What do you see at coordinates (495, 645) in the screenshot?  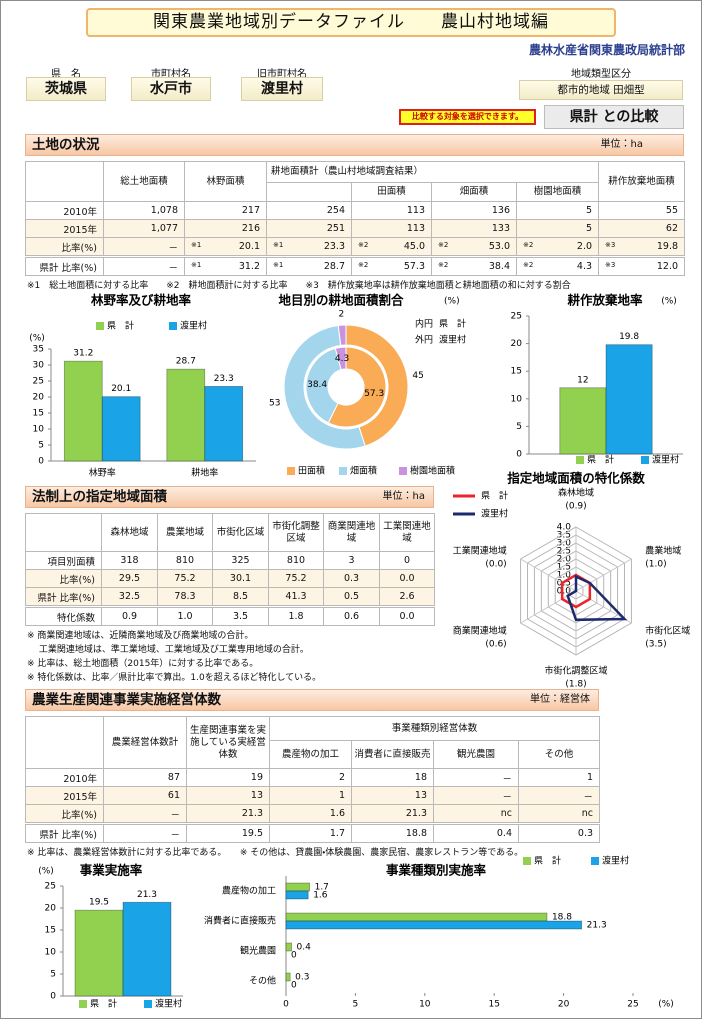 I see `value-label: (0.6)` at bounding box center [495, 645].